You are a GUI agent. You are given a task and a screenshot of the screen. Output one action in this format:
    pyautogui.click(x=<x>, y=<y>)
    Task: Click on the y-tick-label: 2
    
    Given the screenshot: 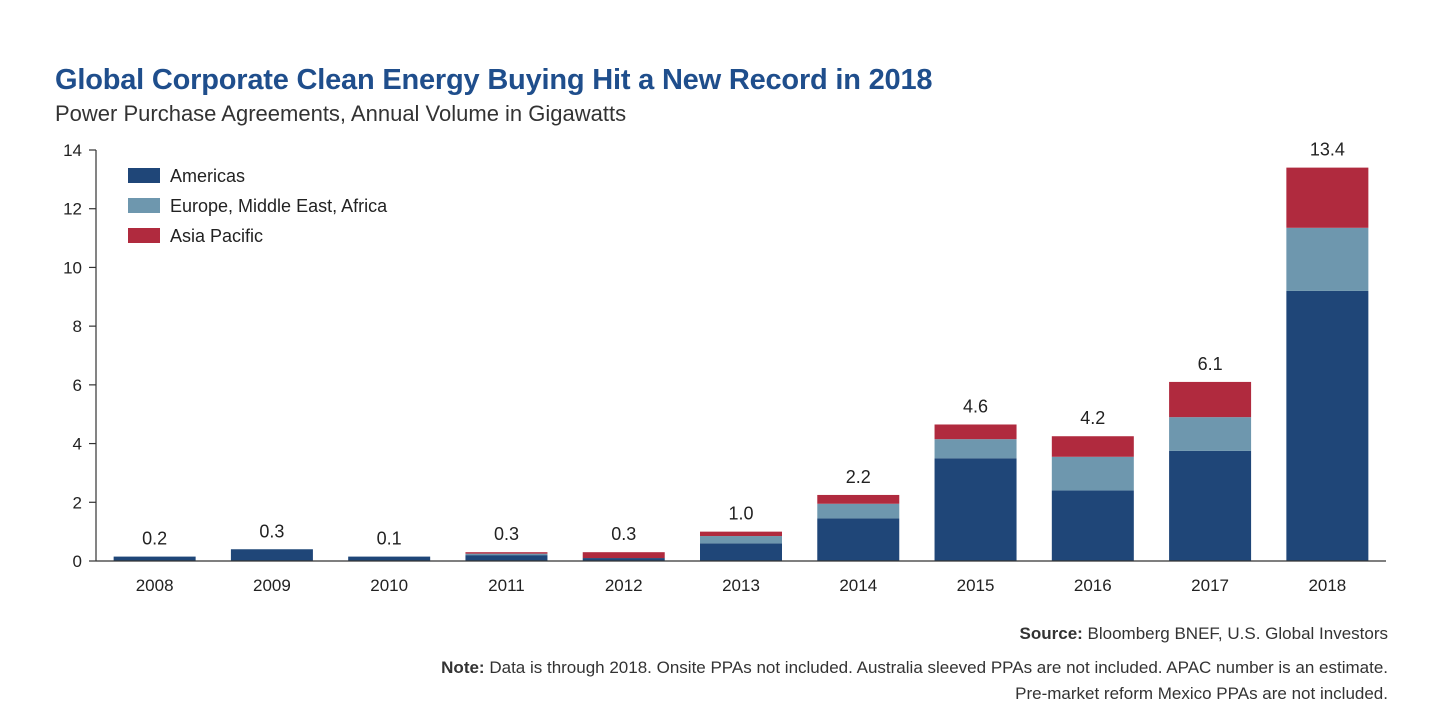 What is the action you would take?
    pyautogui.click(x=77, y=502)
    